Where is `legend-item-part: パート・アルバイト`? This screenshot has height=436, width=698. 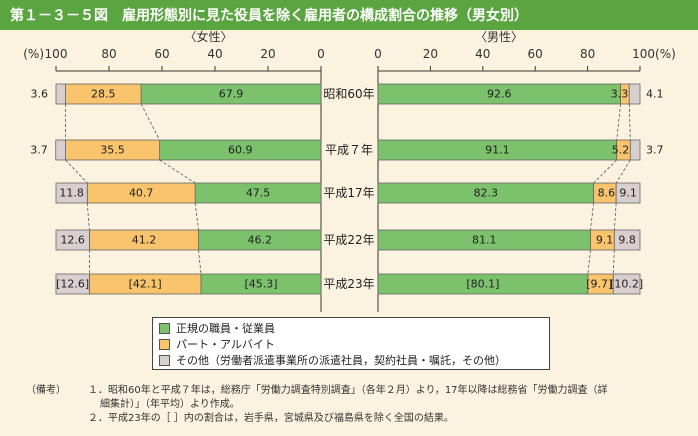 legend-item-part: パート・アルバイト is located at coordinates (351, 344).